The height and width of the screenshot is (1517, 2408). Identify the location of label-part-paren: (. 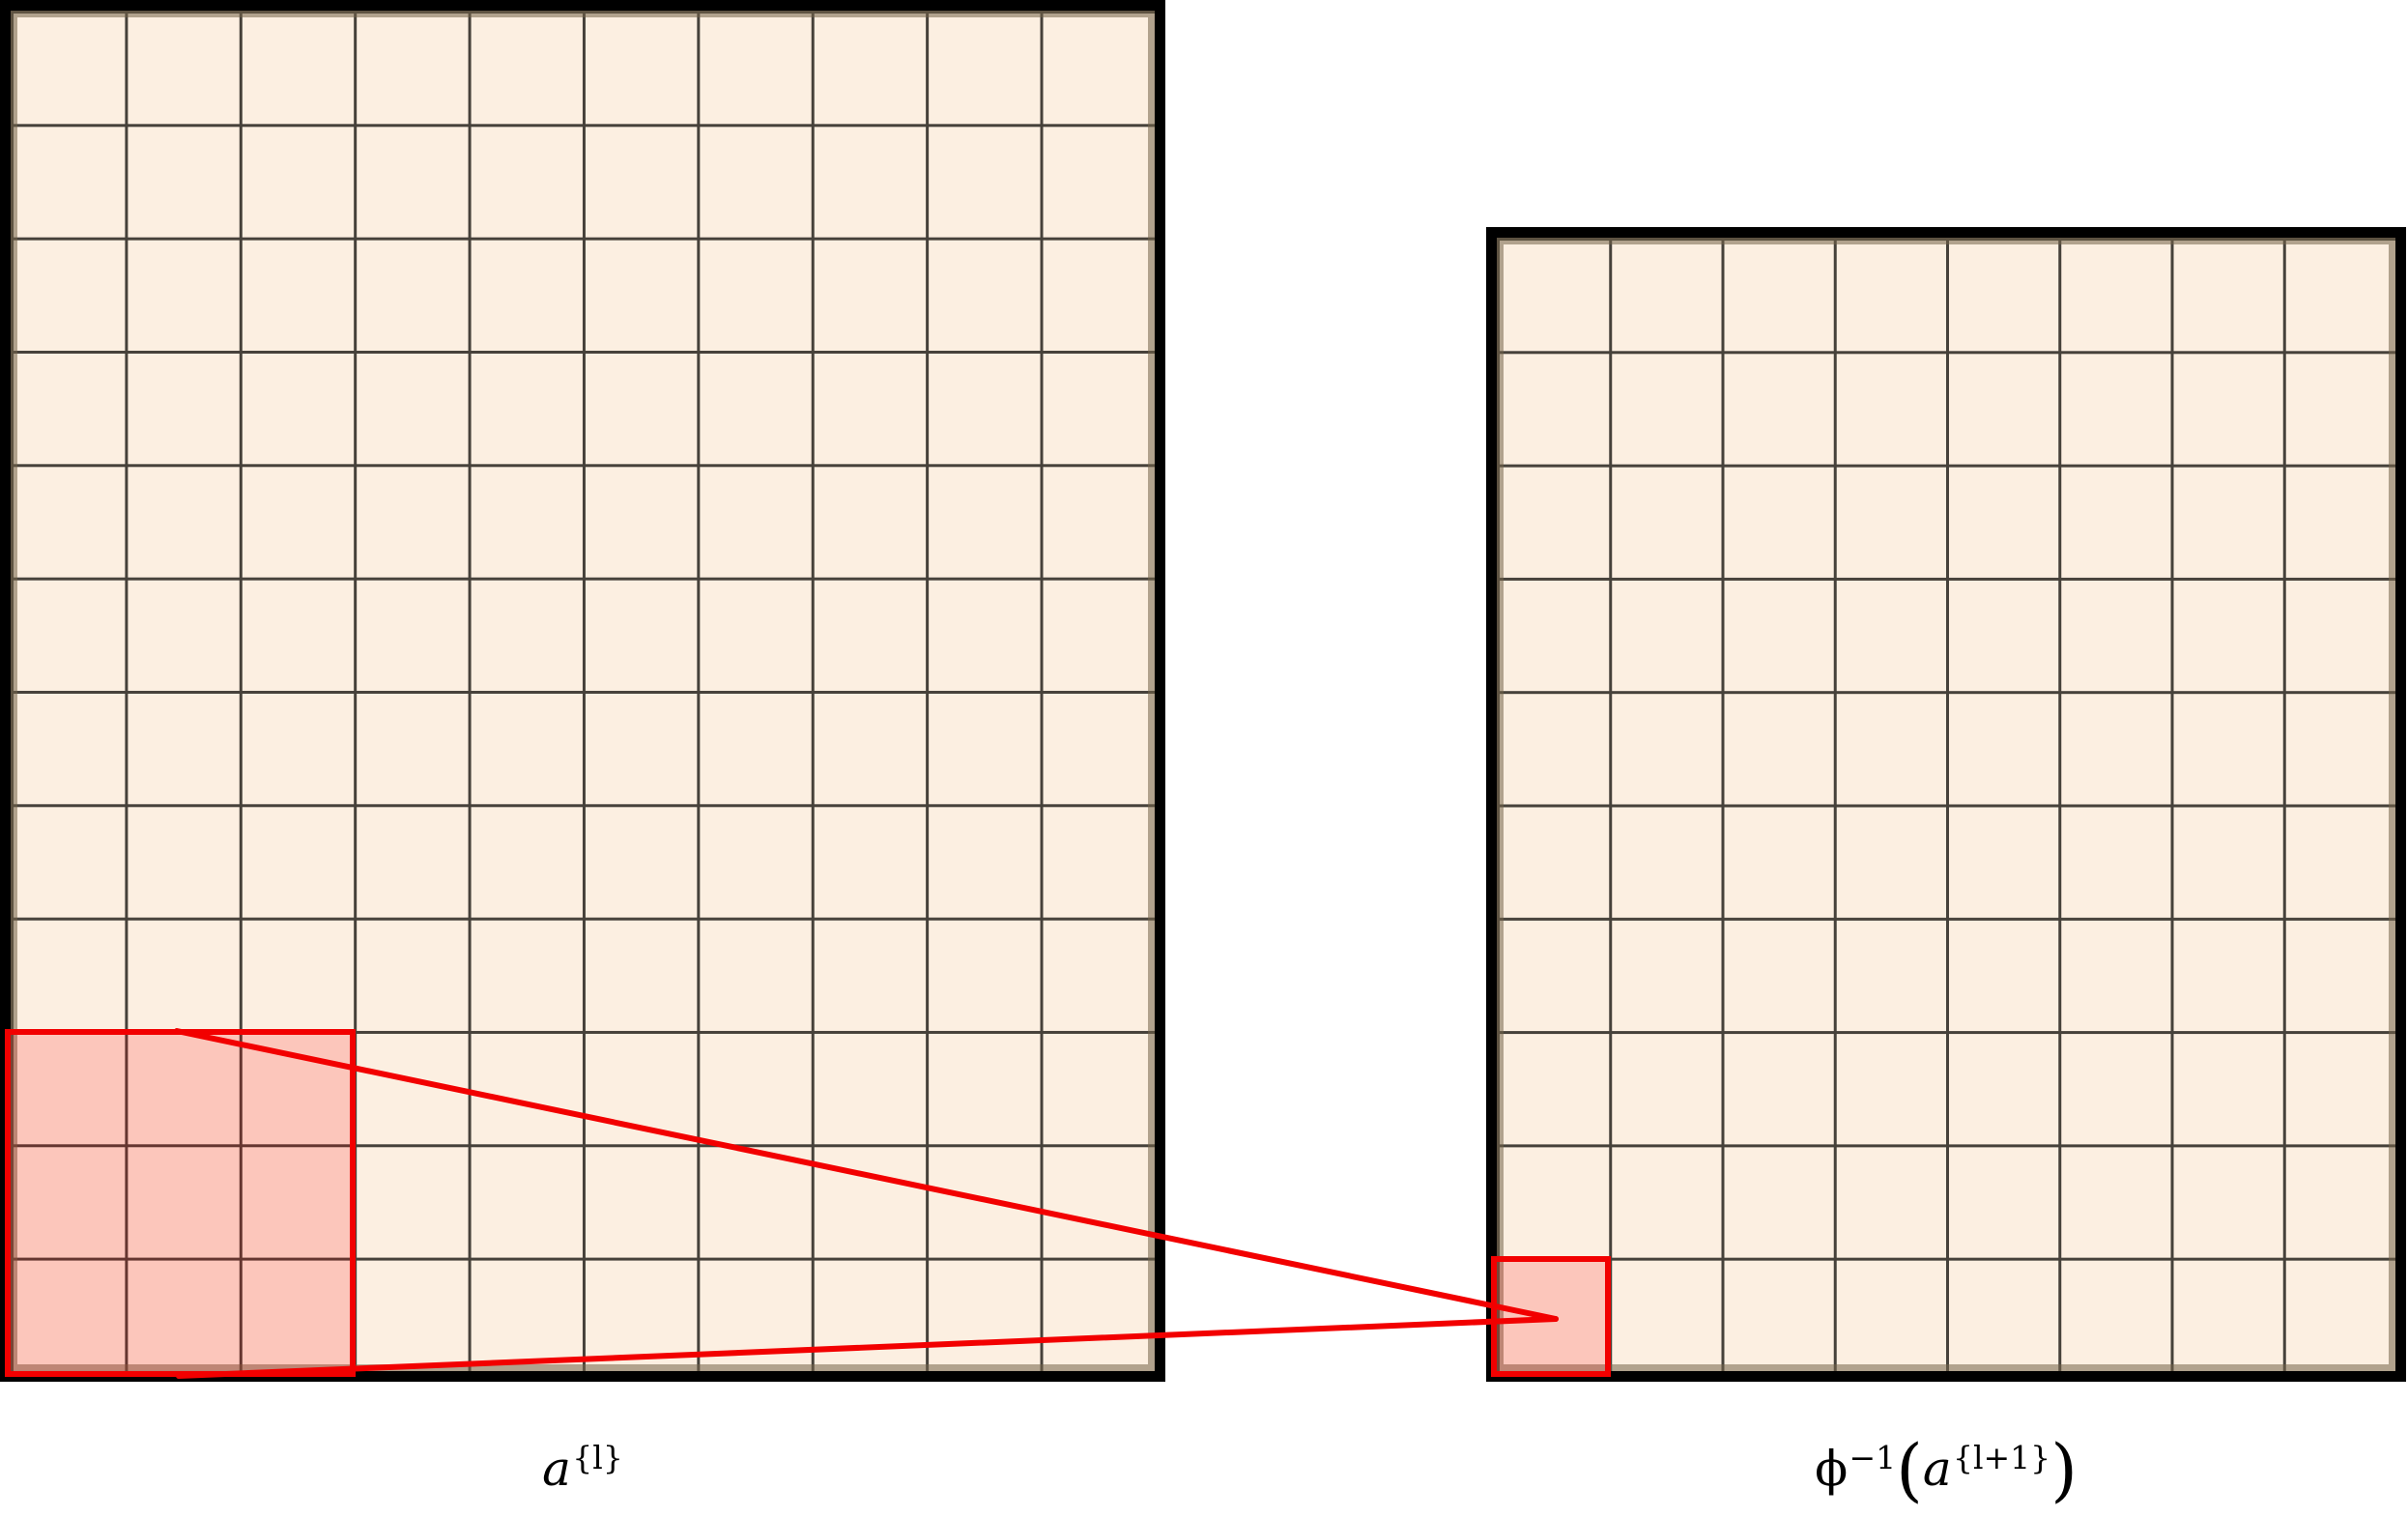
(1909, 1469).